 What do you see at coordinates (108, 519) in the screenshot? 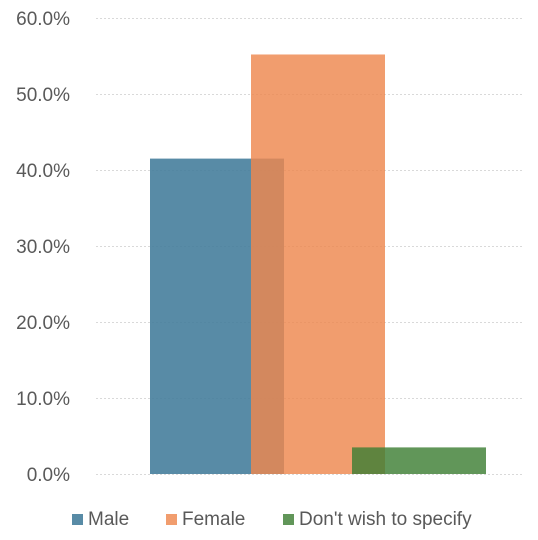
I see `legend-label-0: Male` at bounding box center [108, 519].